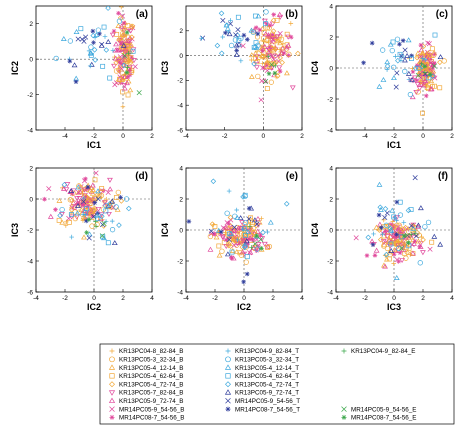 The height and width of the screenshot is (428, 474). Describe the element at coordinates (181, 168) in the screenshot. I see `y-tick-label: 4` at that location.